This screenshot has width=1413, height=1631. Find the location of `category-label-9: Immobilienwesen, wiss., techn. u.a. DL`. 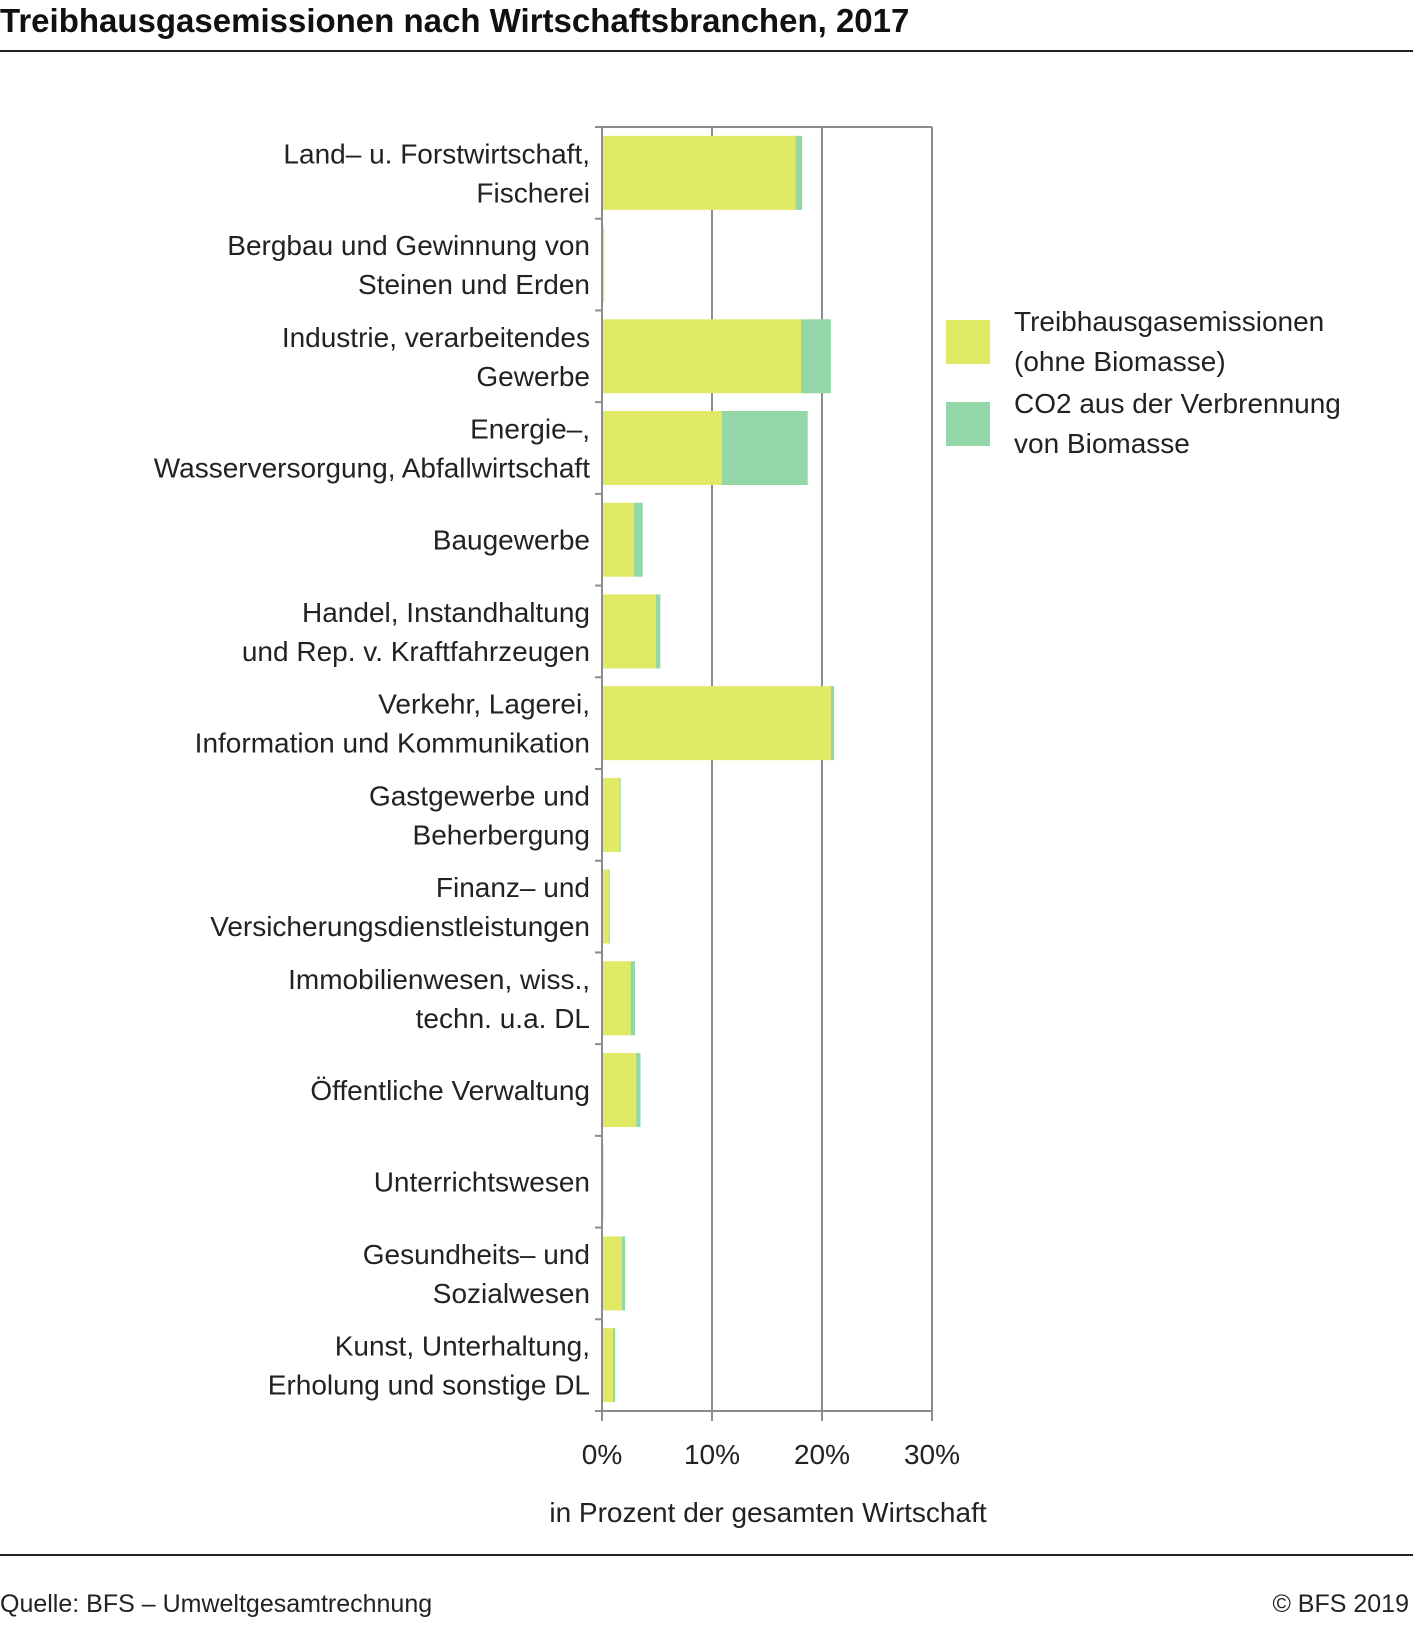

category-label-9: Immobilienwesen, wiss., techn. u.a. DL is located at coordinates (439, 999).